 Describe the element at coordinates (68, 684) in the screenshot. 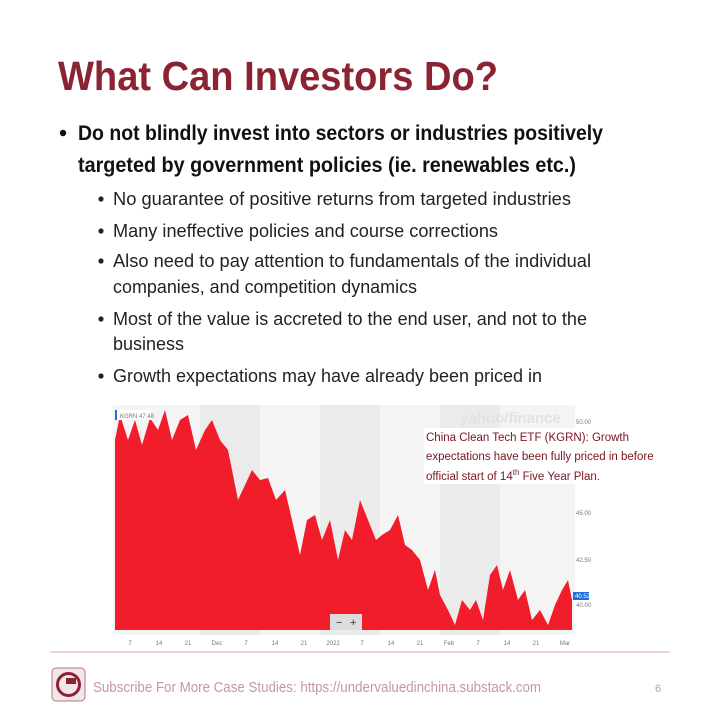

I see `logo` at that location.